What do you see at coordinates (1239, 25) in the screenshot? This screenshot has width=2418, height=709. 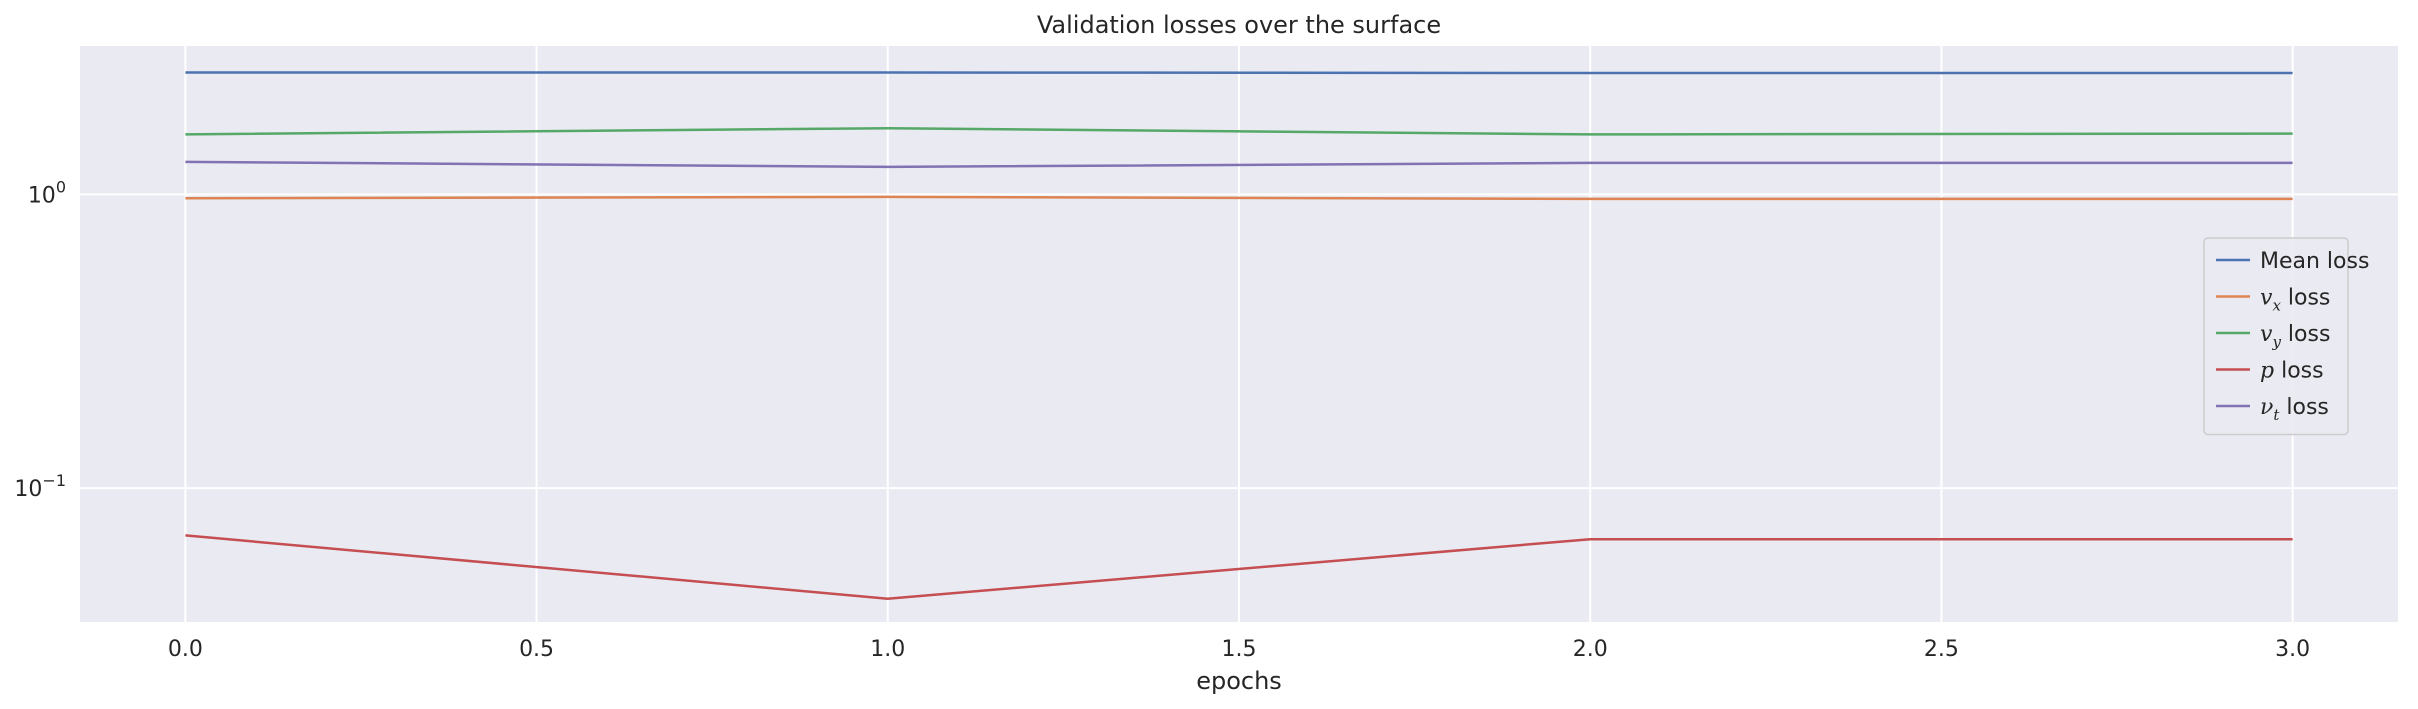 I see `chart-title: Validation losses over the surface` at bounding box center [1239, 25].